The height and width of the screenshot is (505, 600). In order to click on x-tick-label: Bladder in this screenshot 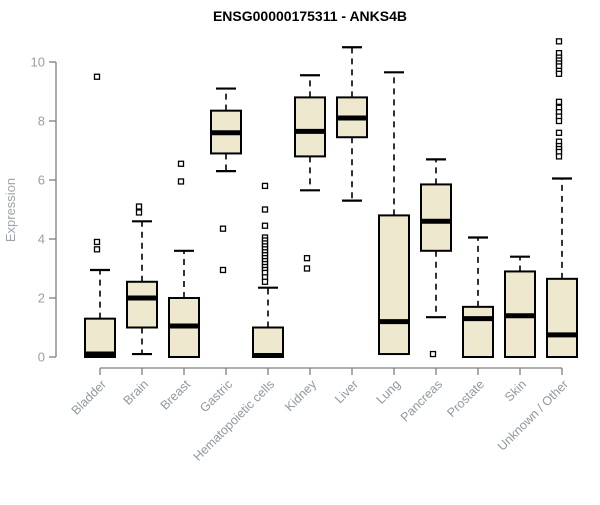, I will do `click(89, 397)`.